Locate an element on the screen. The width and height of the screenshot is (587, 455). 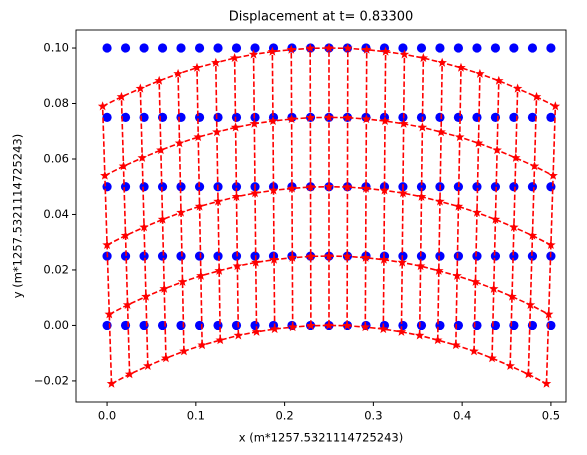
y-axis-label: y (m*1257.5321114725243) is located at coordinates (18, 216).